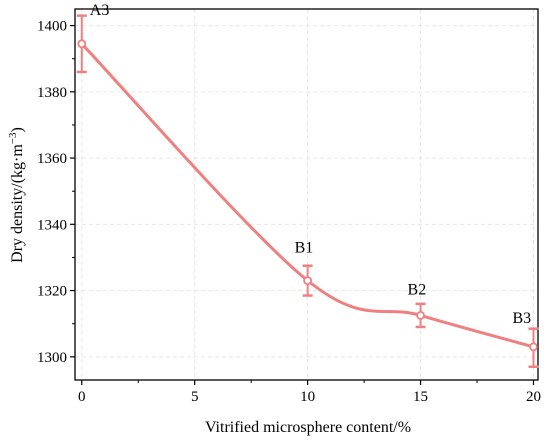  Describe the element at coordinates (13, 138) in the screenshot. I see `y-axis-title-sup: −3` at that location.